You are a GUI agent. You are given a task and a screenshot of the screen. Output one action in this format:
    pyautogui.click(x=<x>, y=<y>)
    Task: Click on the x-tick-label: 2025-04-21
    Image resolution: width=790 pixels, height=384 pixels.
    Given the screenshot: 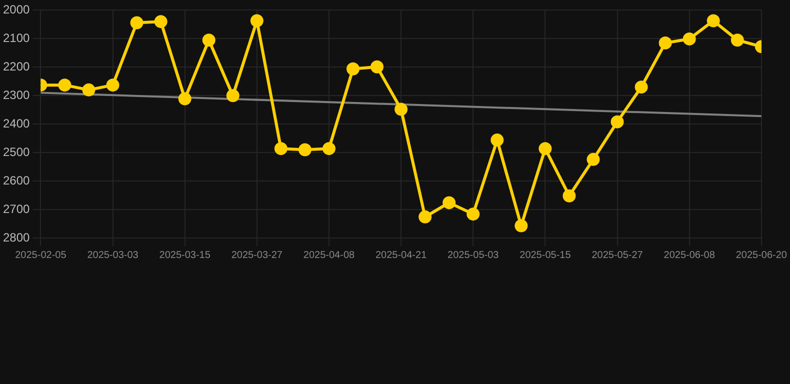 What is the action you would take?
    pyautogui.click(x=401, y=255)
    